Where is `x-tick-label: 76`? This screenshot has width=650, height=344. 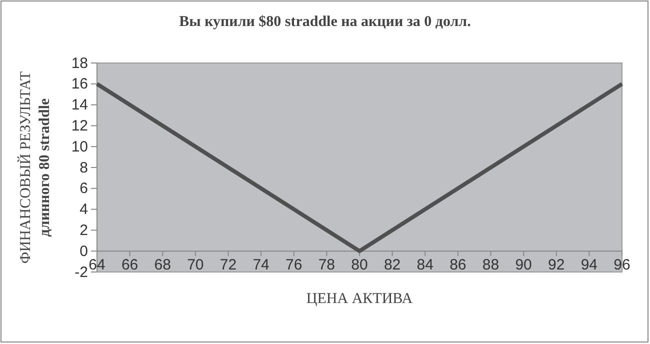
x-tick-label: 76 is located at coordinates (294, 265).